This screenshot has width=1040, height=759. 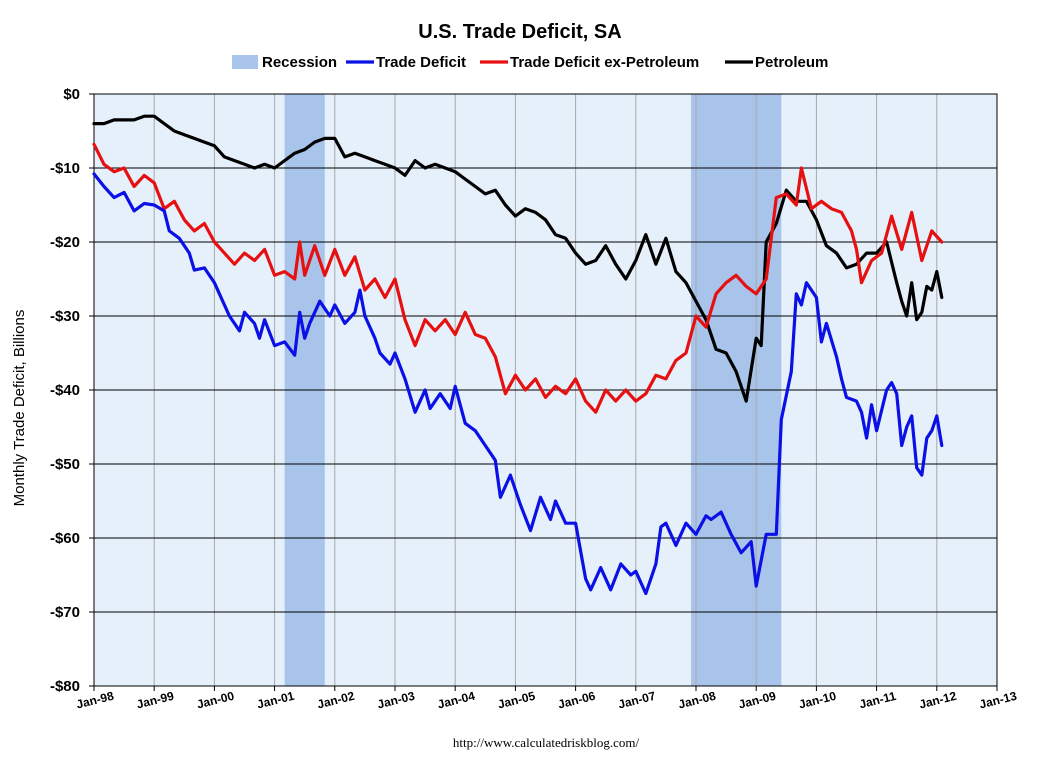 I want to click on y-tick-label: -$30, so click(x=65, y=316).